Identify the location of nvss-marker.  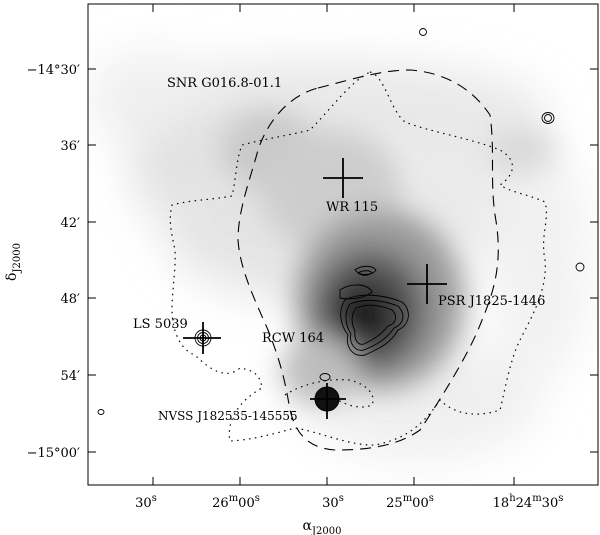
(328, 401).